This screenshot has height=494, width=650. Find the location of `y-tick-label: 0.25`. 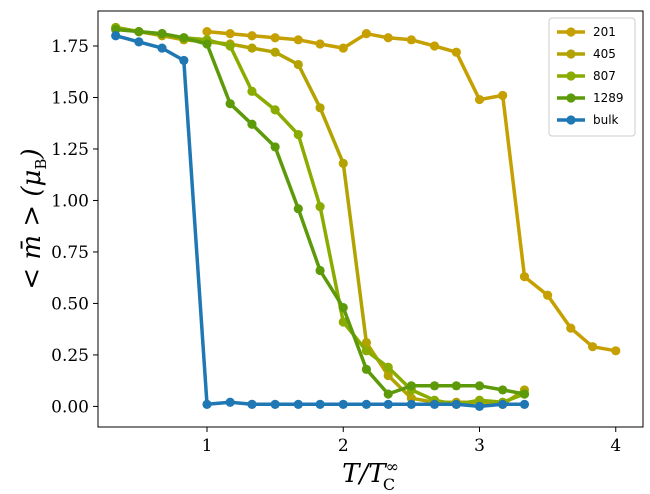

y-tick-label: 0.25 is located at coordinates (70, 356).